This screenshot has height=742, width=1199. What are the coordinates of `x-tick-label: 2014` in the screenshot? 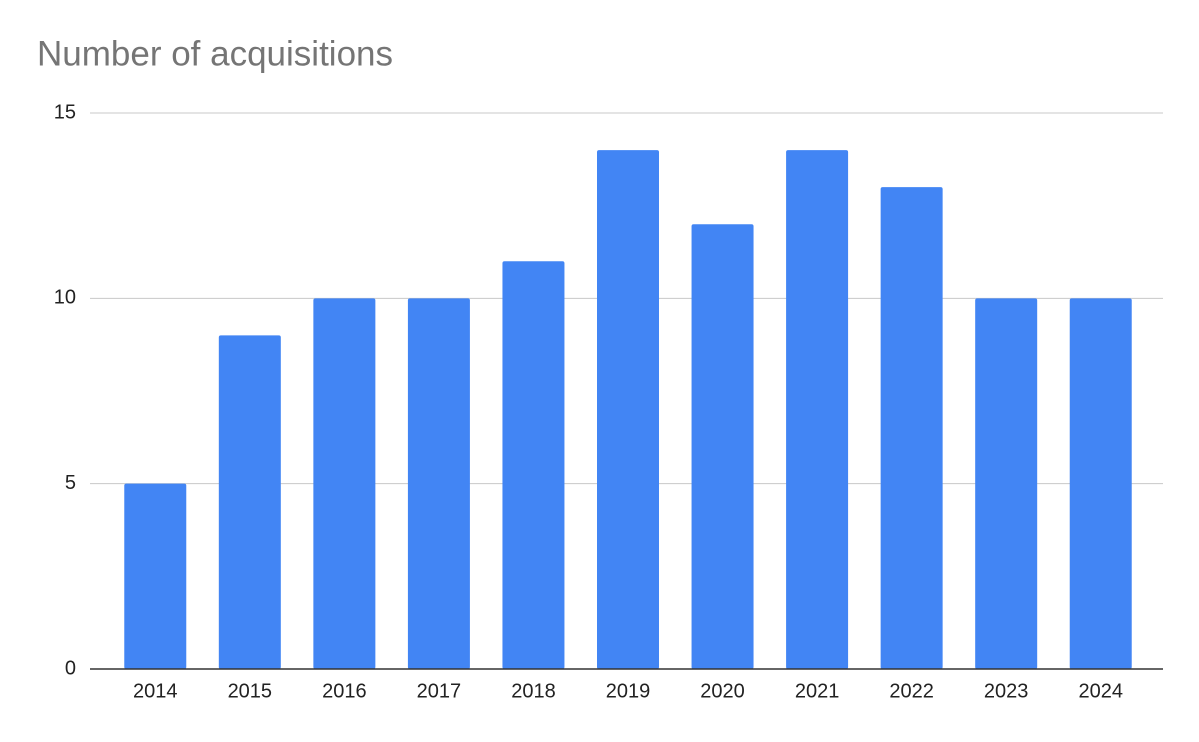 It's located at (155, 691).